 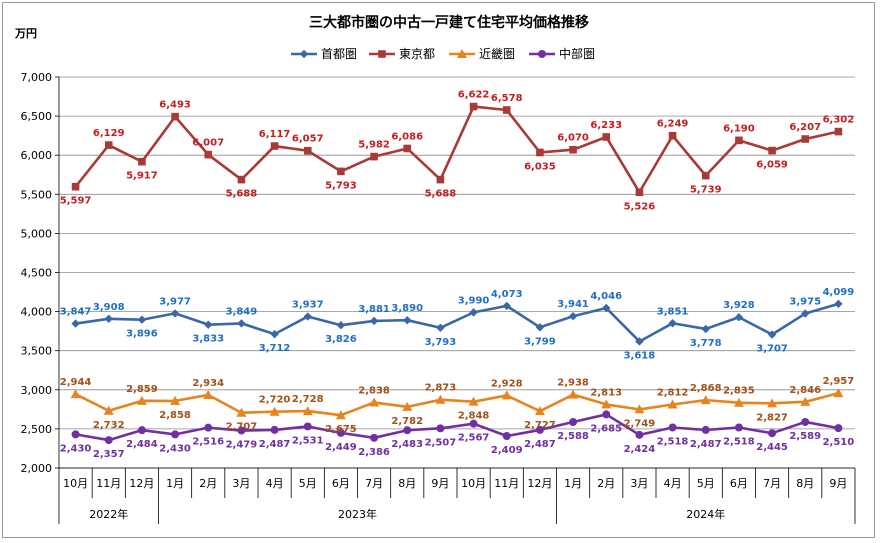 I want to click on data-label: 2,479, so click(x=242, y=445).